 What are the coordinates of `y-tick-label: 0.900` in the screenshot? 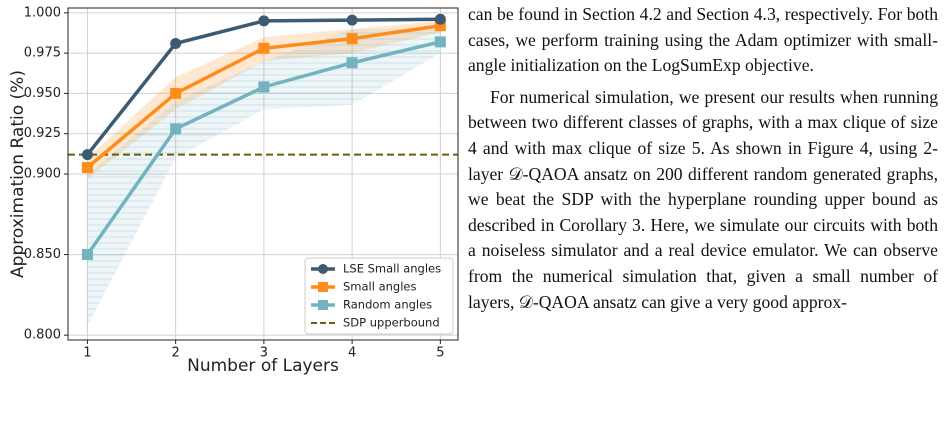 It's located at (42, 174).